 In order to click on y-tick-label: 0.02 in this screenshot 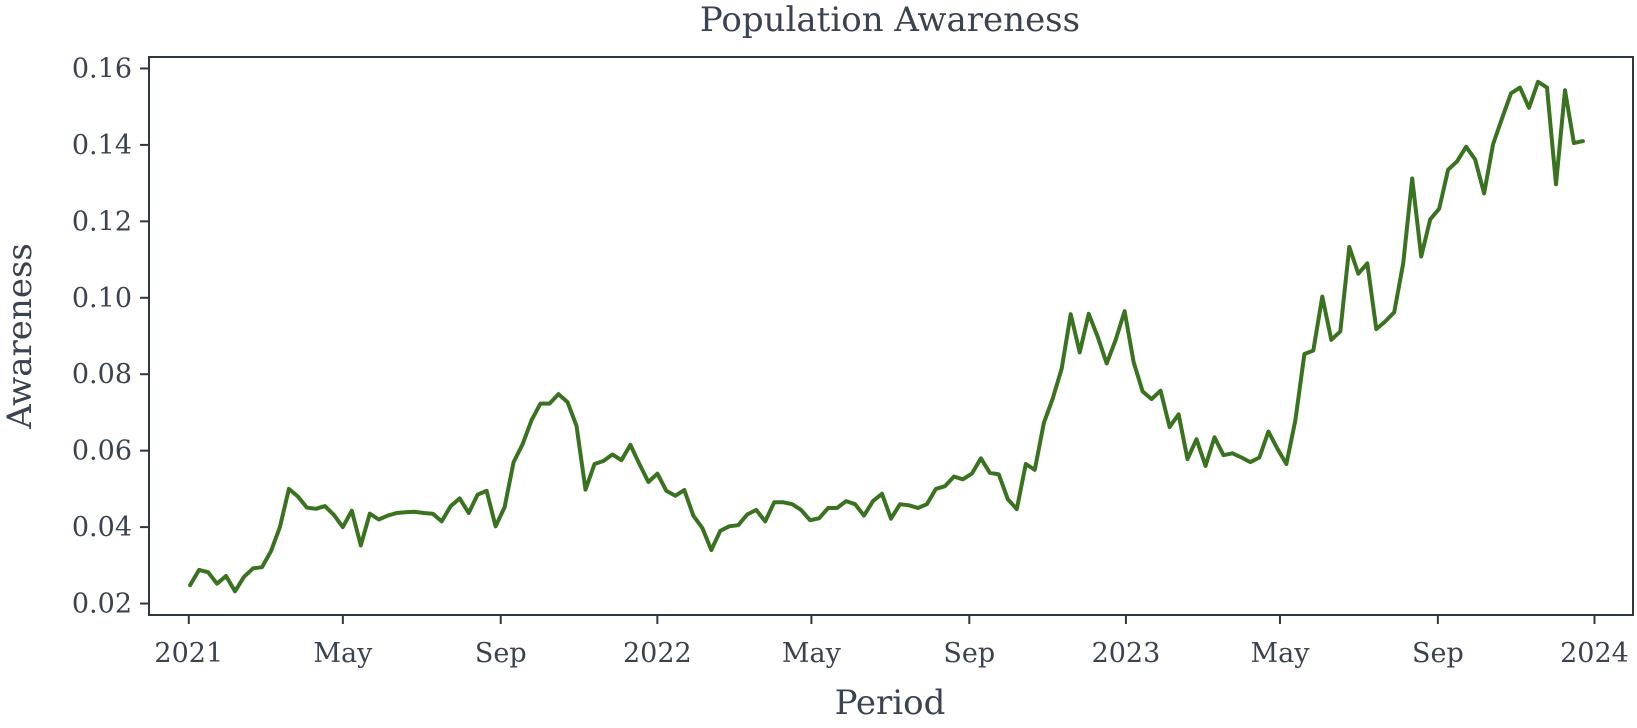, I will do `click(102, 604)`.